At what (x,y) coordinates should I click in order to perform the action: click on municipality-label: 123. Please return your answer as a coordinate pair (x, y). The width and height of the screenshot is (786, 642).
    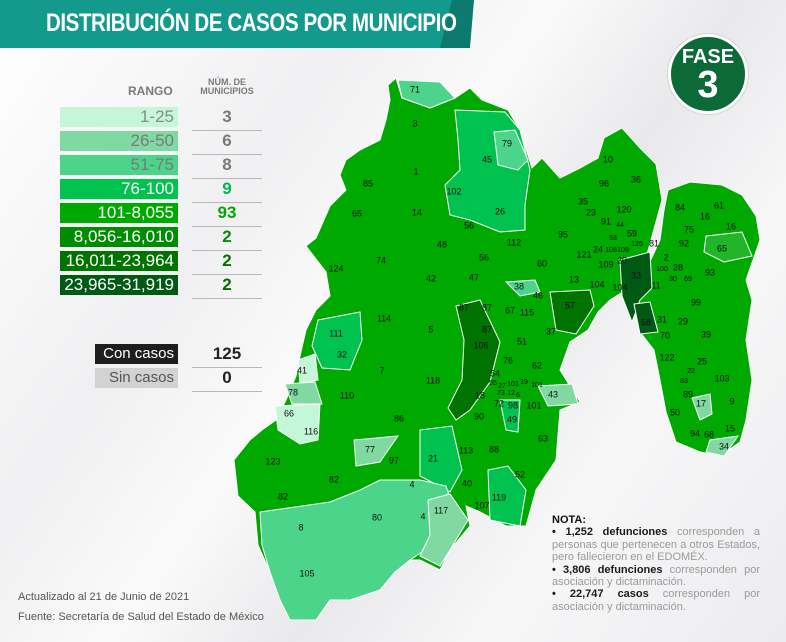
    Looking at the image, I should click on (272, 461).